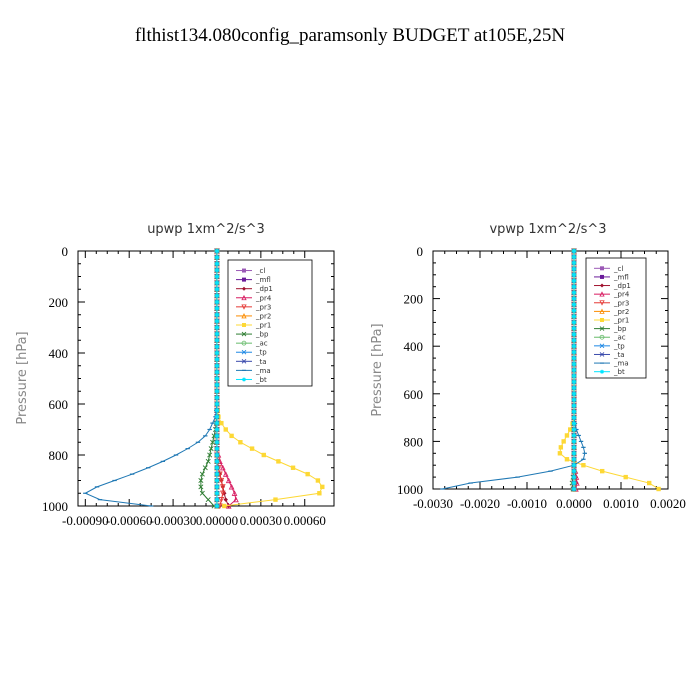  I want to click on legend-box, so click(616, 318).